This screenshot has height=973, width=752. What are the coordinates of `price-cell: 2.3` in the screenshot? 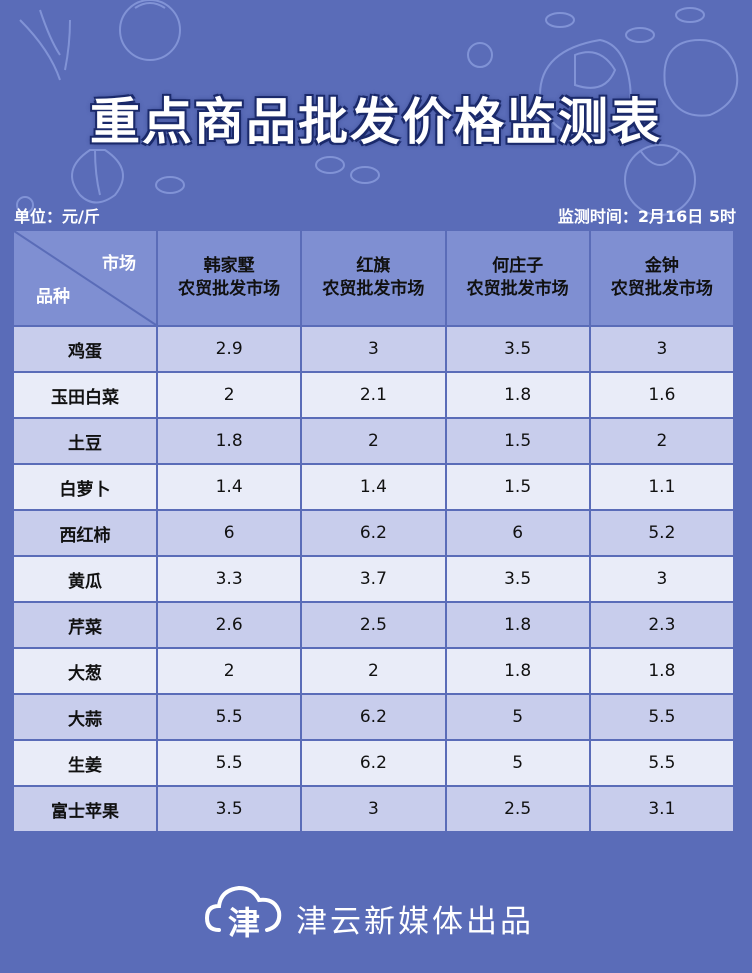 It's located at (662, 625).